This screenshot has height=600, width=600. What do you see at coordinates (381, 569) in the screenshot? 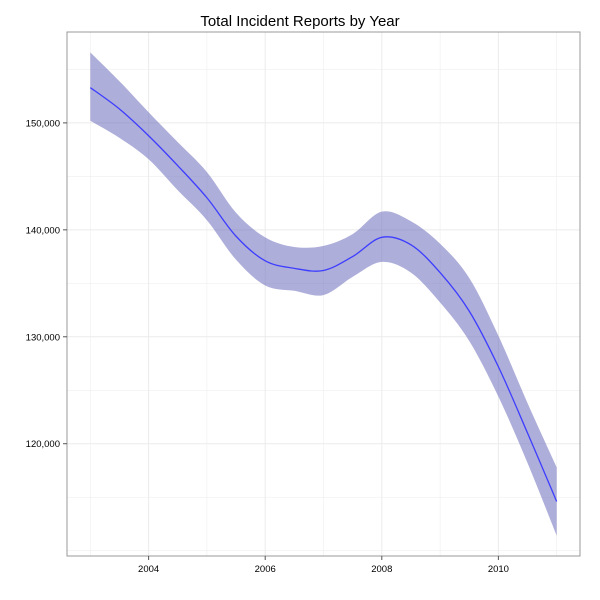
I see `x-tick-label: 2008` at bounding box center [381, 569].